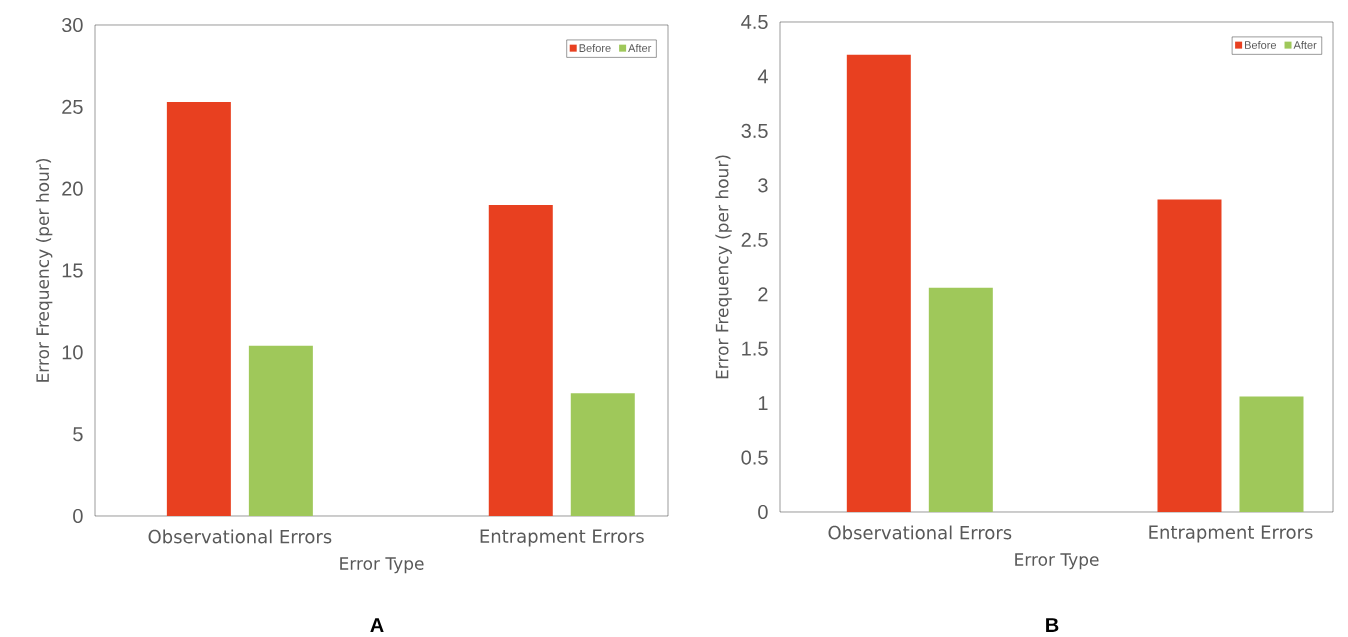 The height and width of the screenshot is (637, 1348). What do you see at coordinates (755, 348) in the screenshot?
I see `y-tick-label: 1.5` at bounding box center [755, 348].